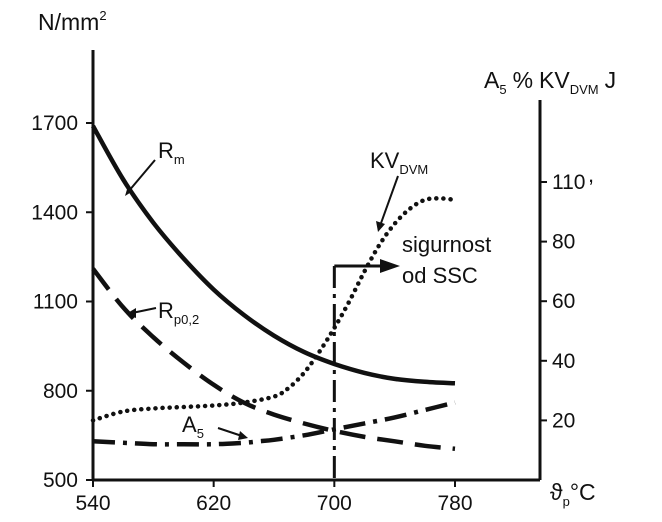 The height and width of the screenshot is (522, 662). Describe the element at coordinates (274, 423) in the screenshot. I see `series-line-a5` at that location.